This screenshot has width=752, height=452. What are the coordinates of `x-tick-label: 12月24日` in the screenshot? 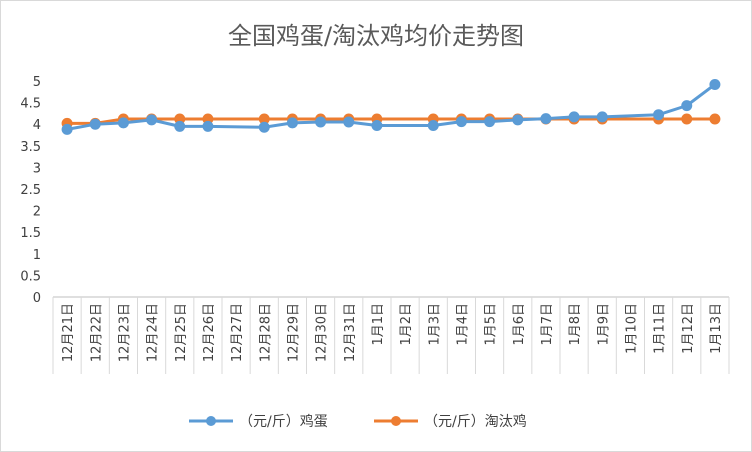 It's located at (153, 332).